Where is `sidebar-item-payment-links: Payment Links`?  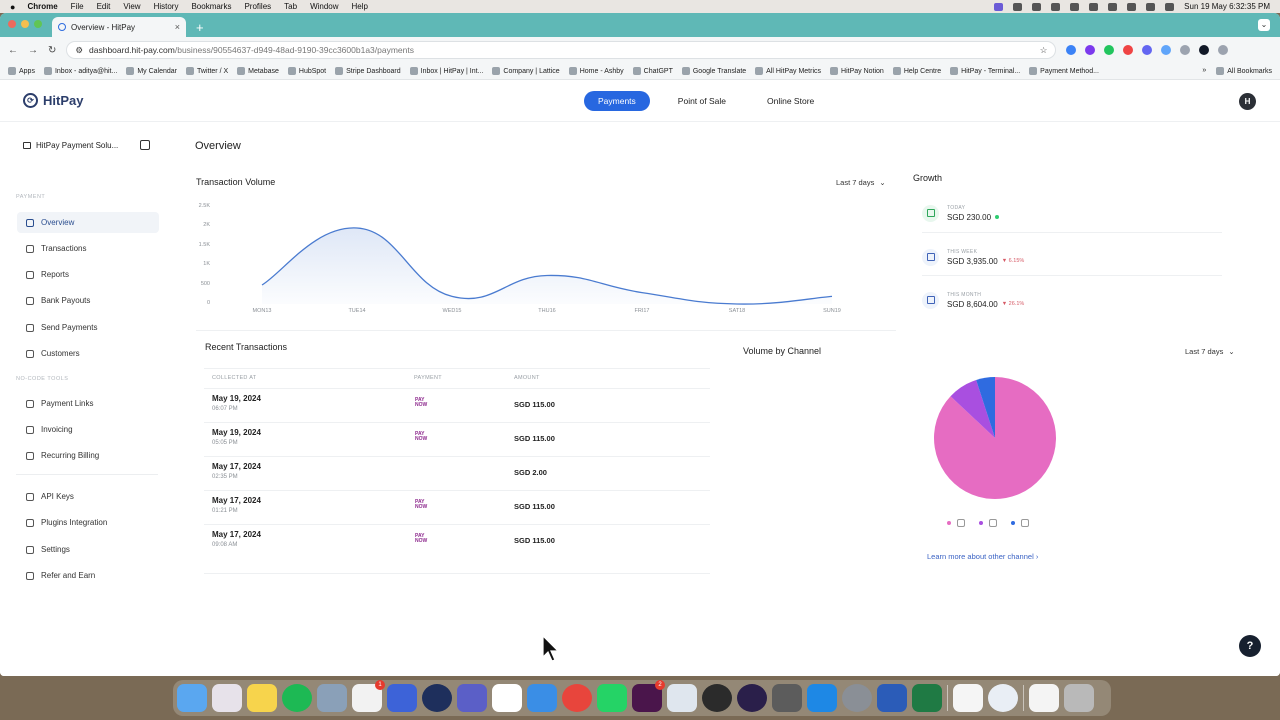
sidebar-item-payment-links: Payment Links is located at coordinates (88, 403).